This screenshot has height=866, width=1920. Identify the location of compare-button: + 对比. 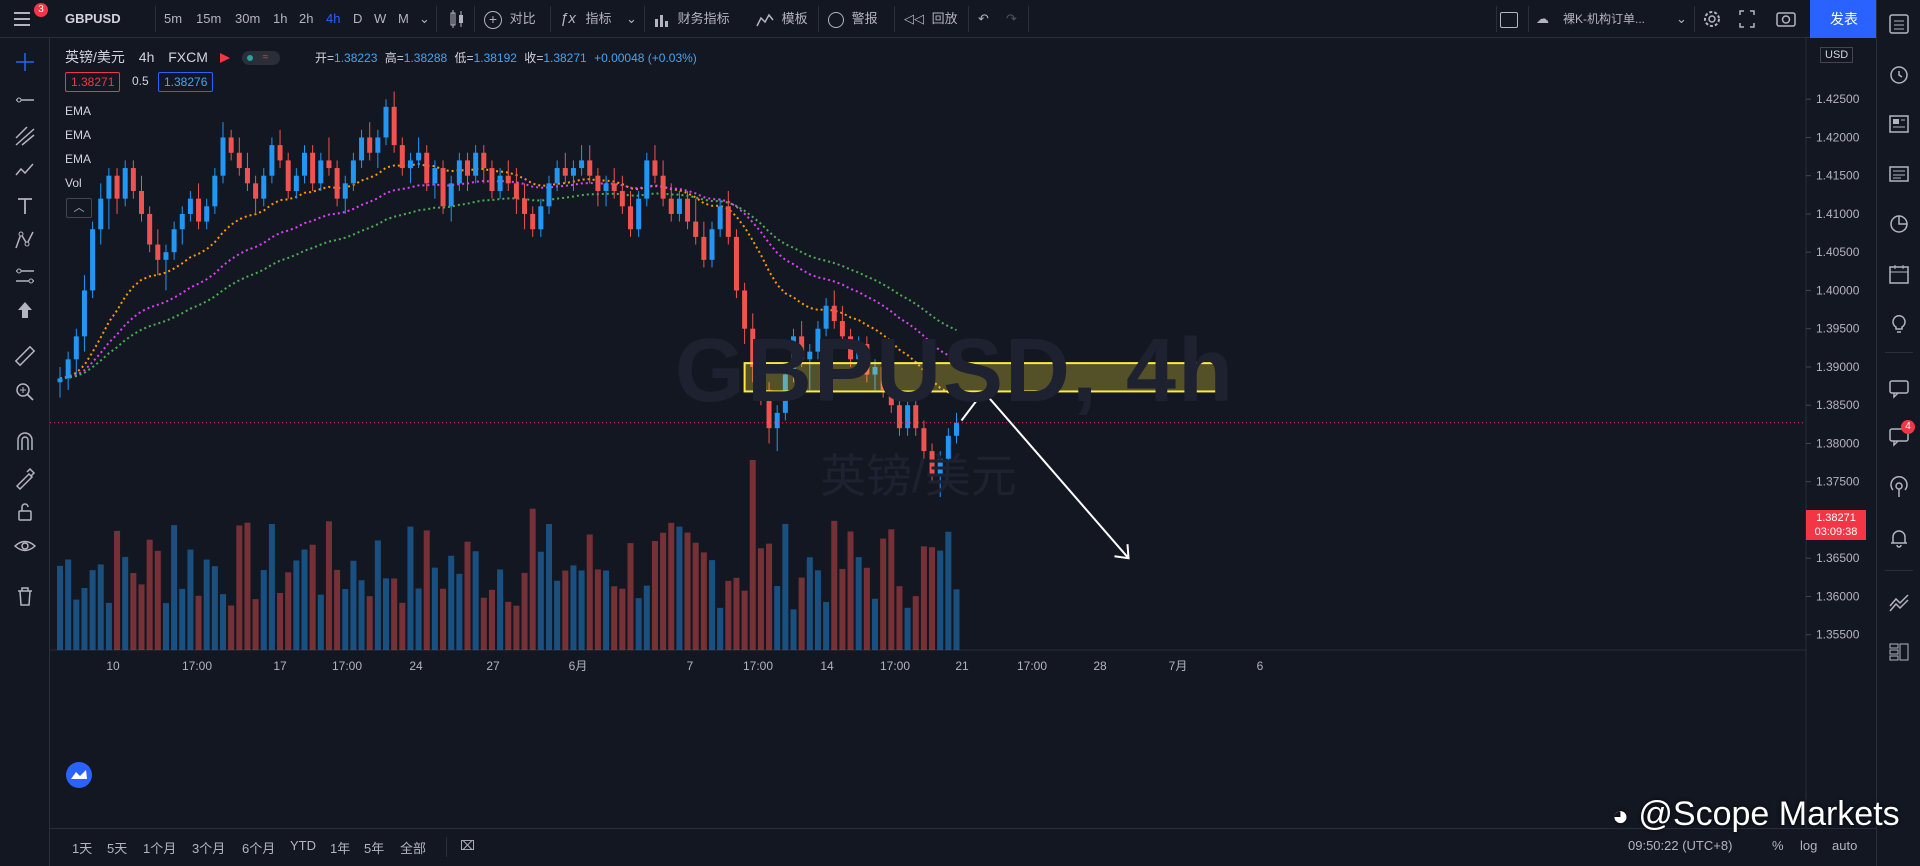
(510, 19).